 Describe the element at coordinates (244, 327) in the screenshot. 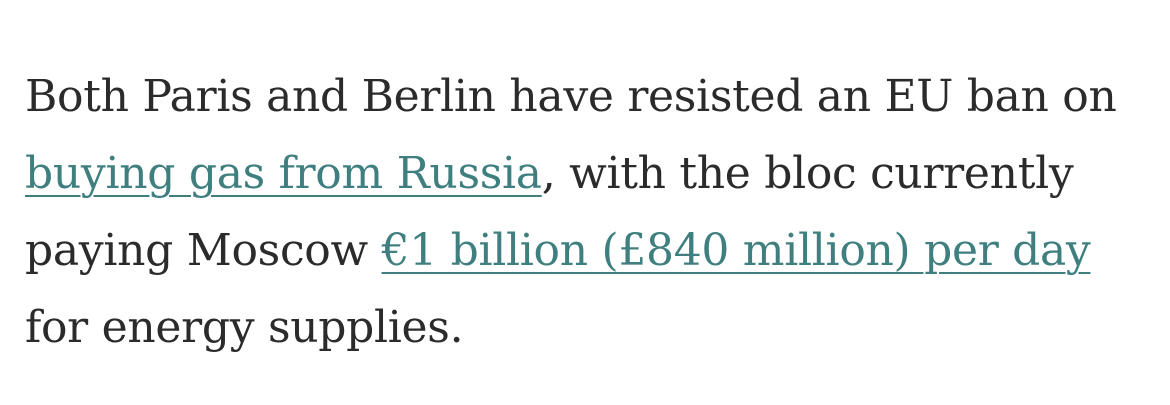

I see `paragraph-text-end: for energy supplies.` at that location.